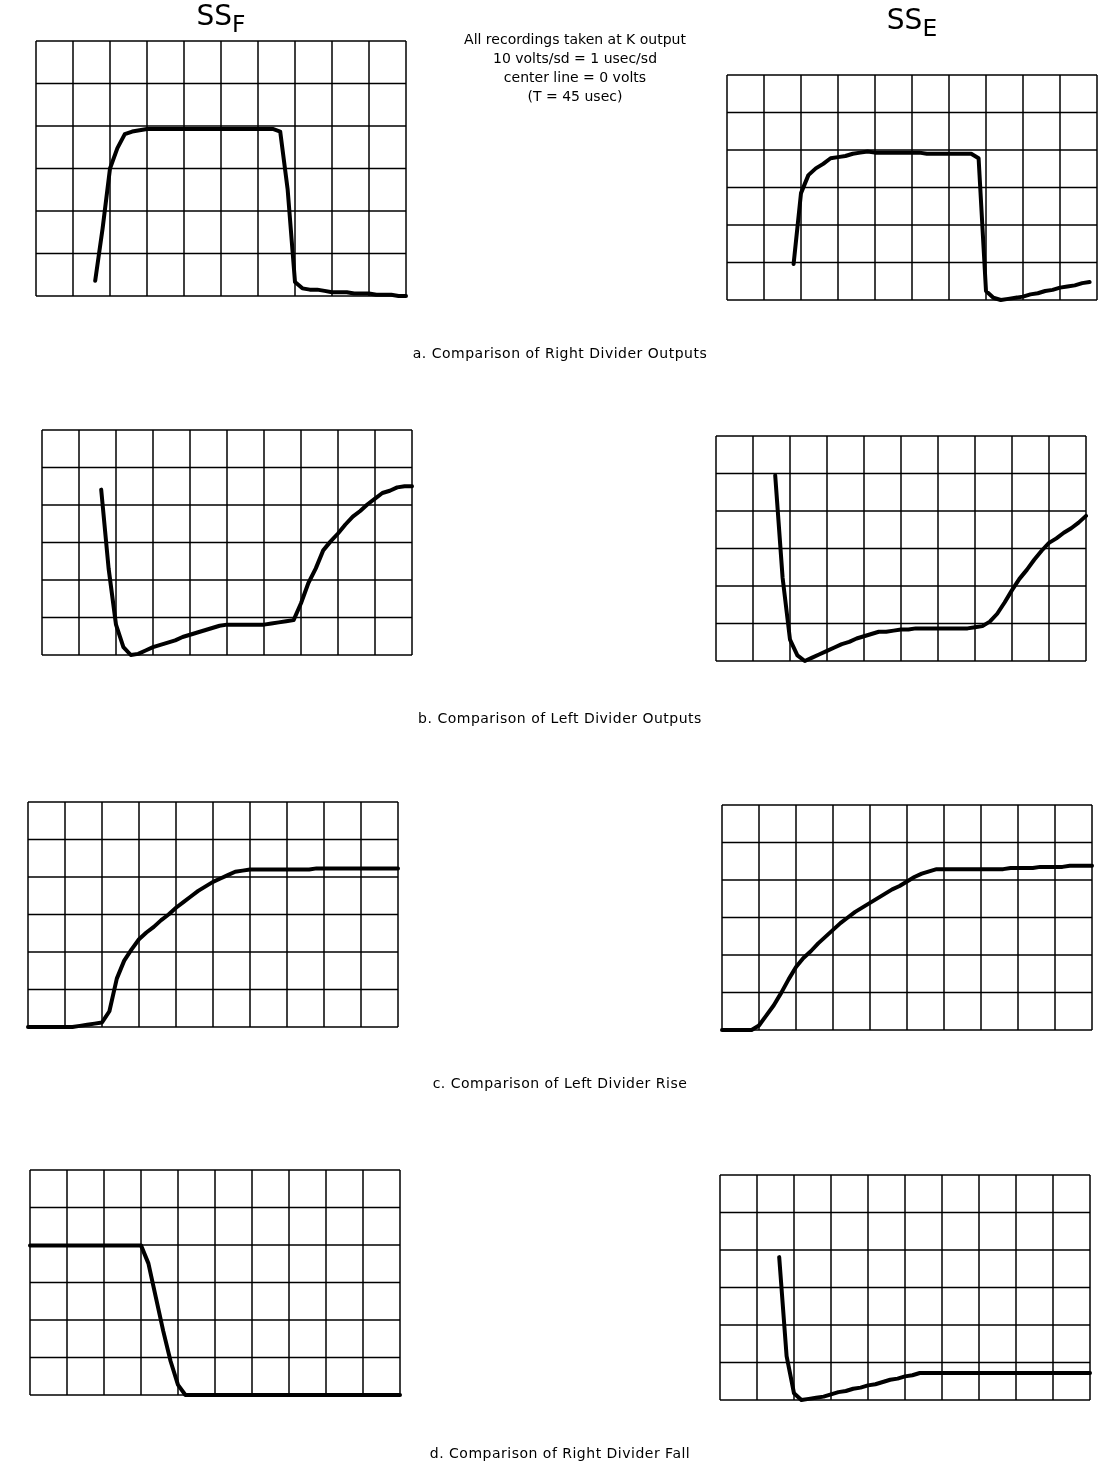 The image size is (1107, 1469). What do you see at coordinates (560, 1083) in the screenshot?
I see `text: c. Comparison of Left Divider Rise` at bounding box center [560, 1083].